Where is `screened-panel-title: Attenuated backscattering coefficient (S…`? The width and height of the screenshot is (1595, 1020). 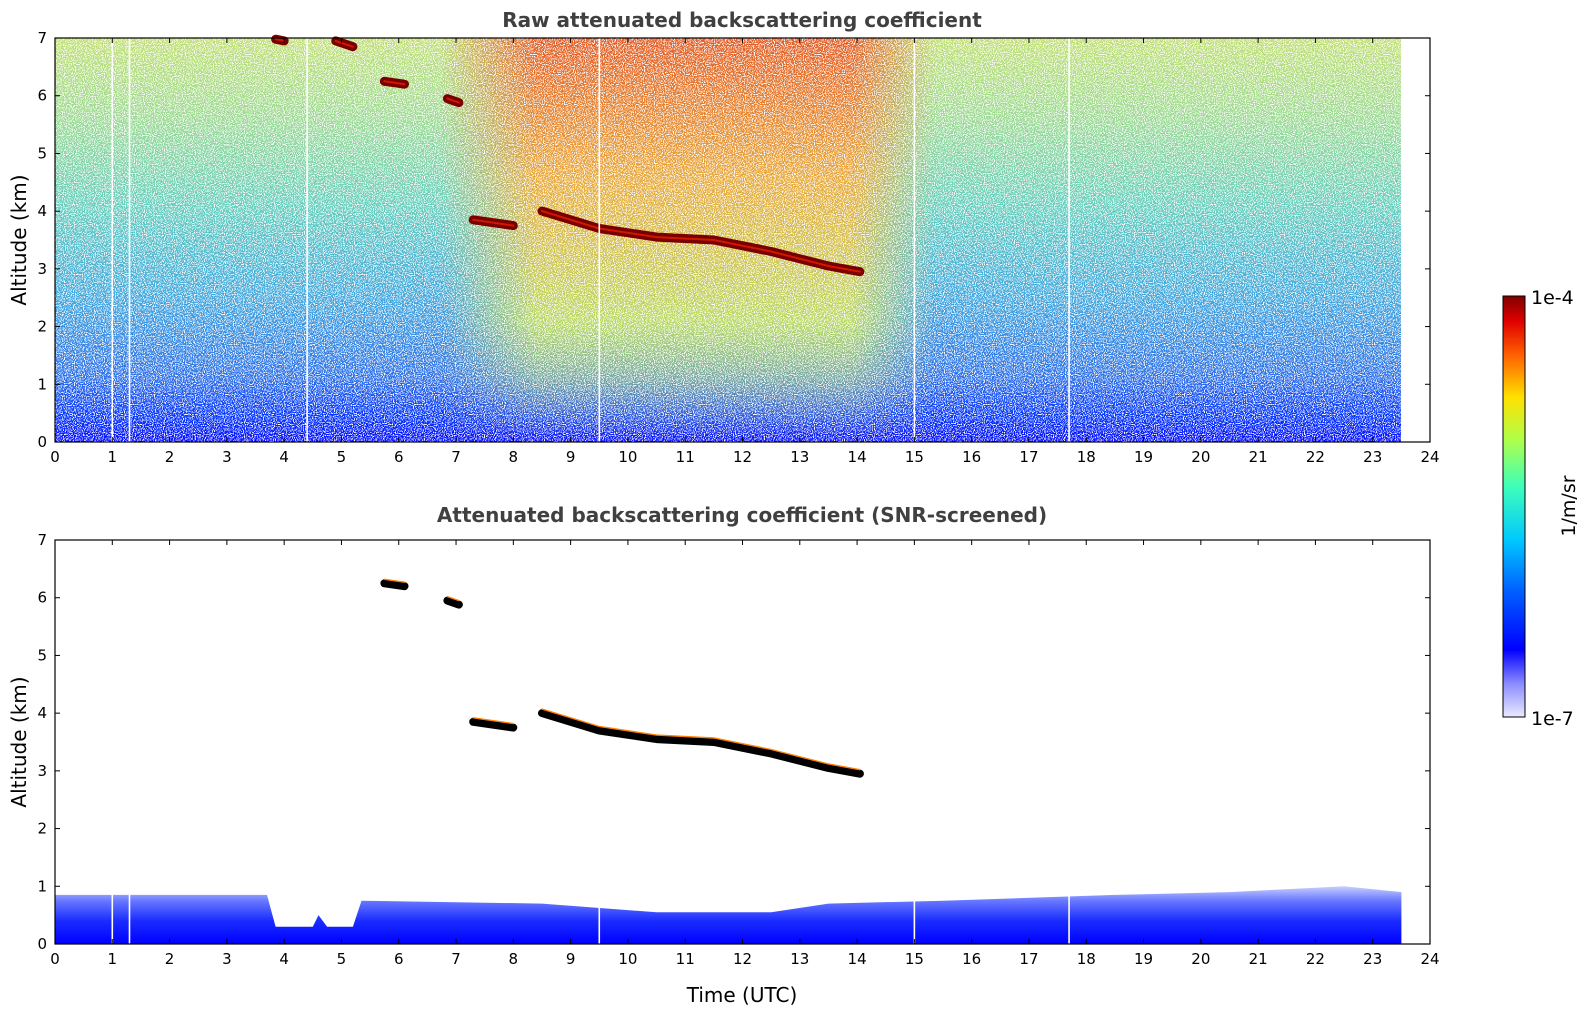 screened-panel-title: Attenuated backscattering coefficient (S… is located at coordinates (742, 515).